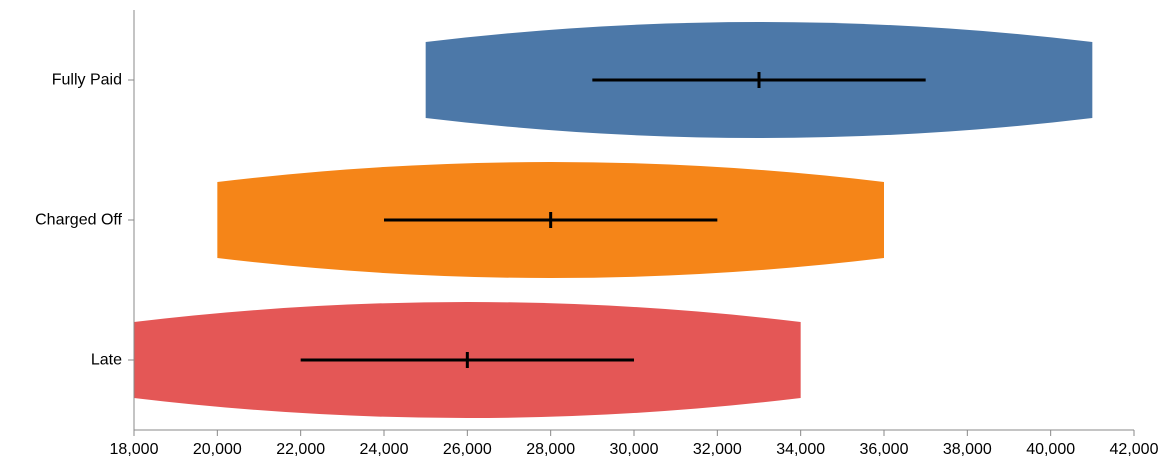  Describe the element at coordinates (800, 449) in the screenshot. I see `x-tick-label: 34,000` at that location.